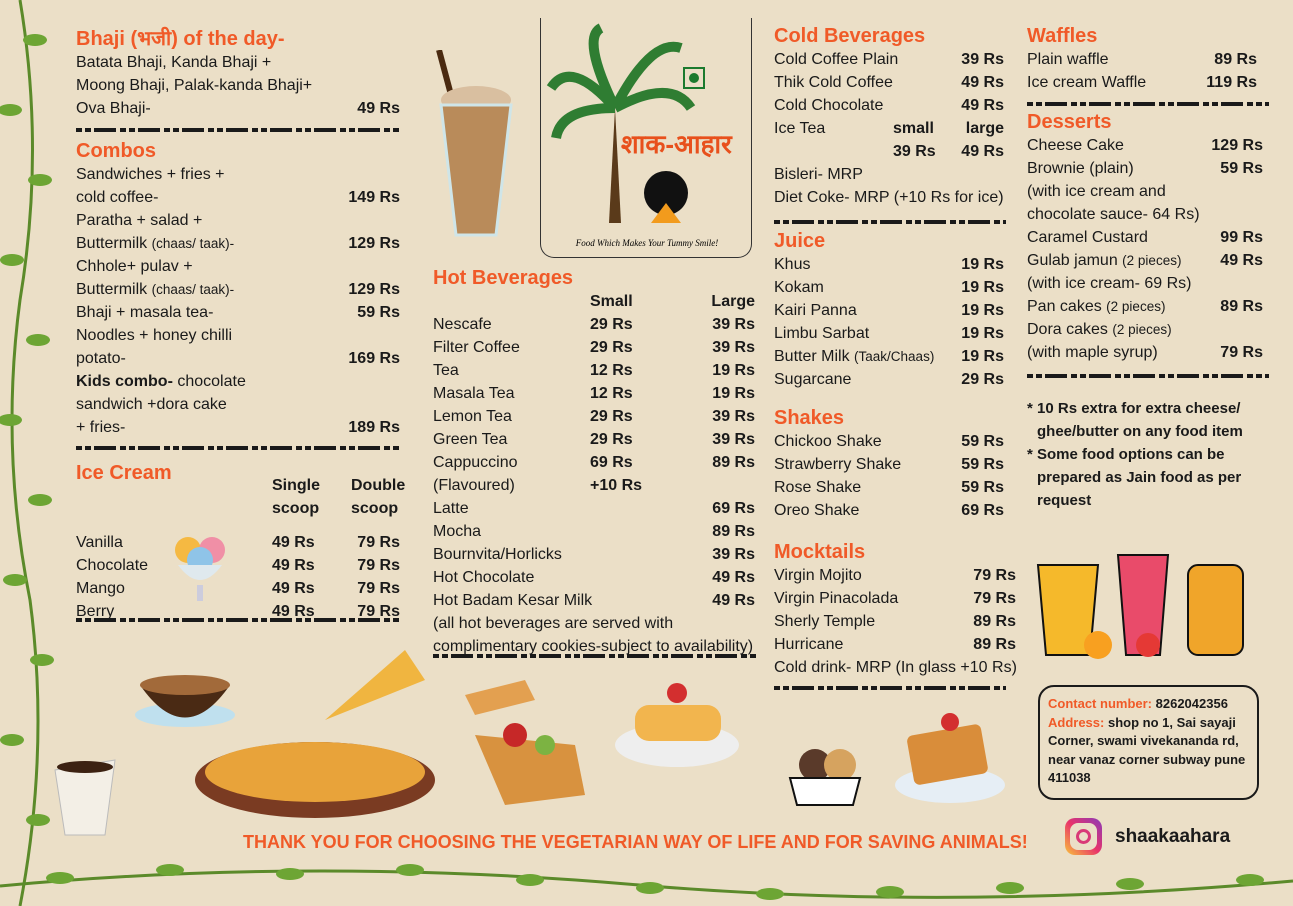 Image resolution: width=1293 pixels, height=906 pixels. I want to click on address-label: Address:, so click(1076, 722).